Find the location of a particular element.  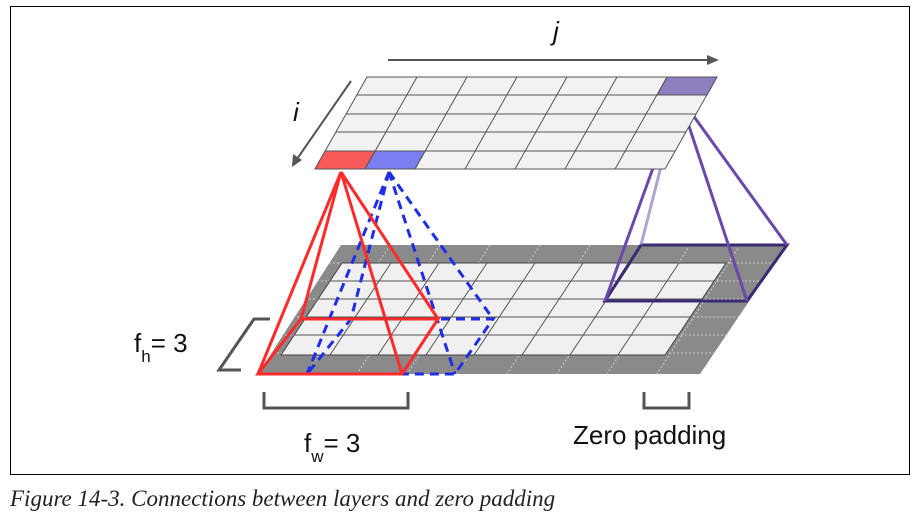

output-layer-grid is located at coordinates (516, 123).